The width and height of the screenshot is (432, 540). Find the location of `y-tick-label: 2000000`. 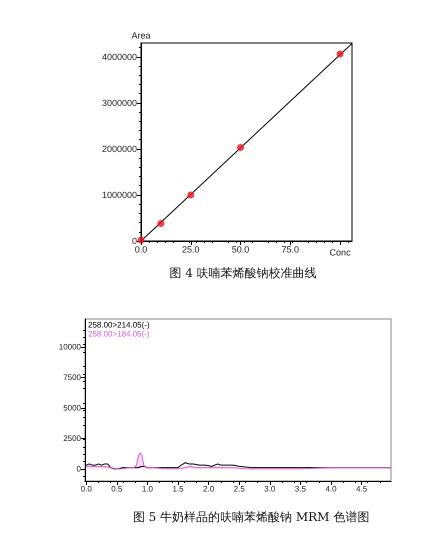

y-tick-label: 2000000 is located at coordinates (119, 149).